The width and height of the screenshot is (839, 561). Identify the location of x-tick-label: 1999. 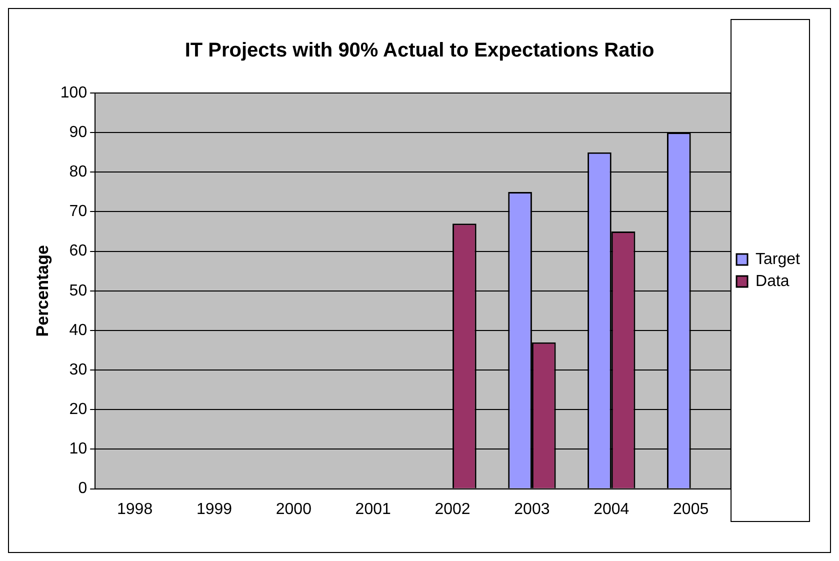
(214, 509).